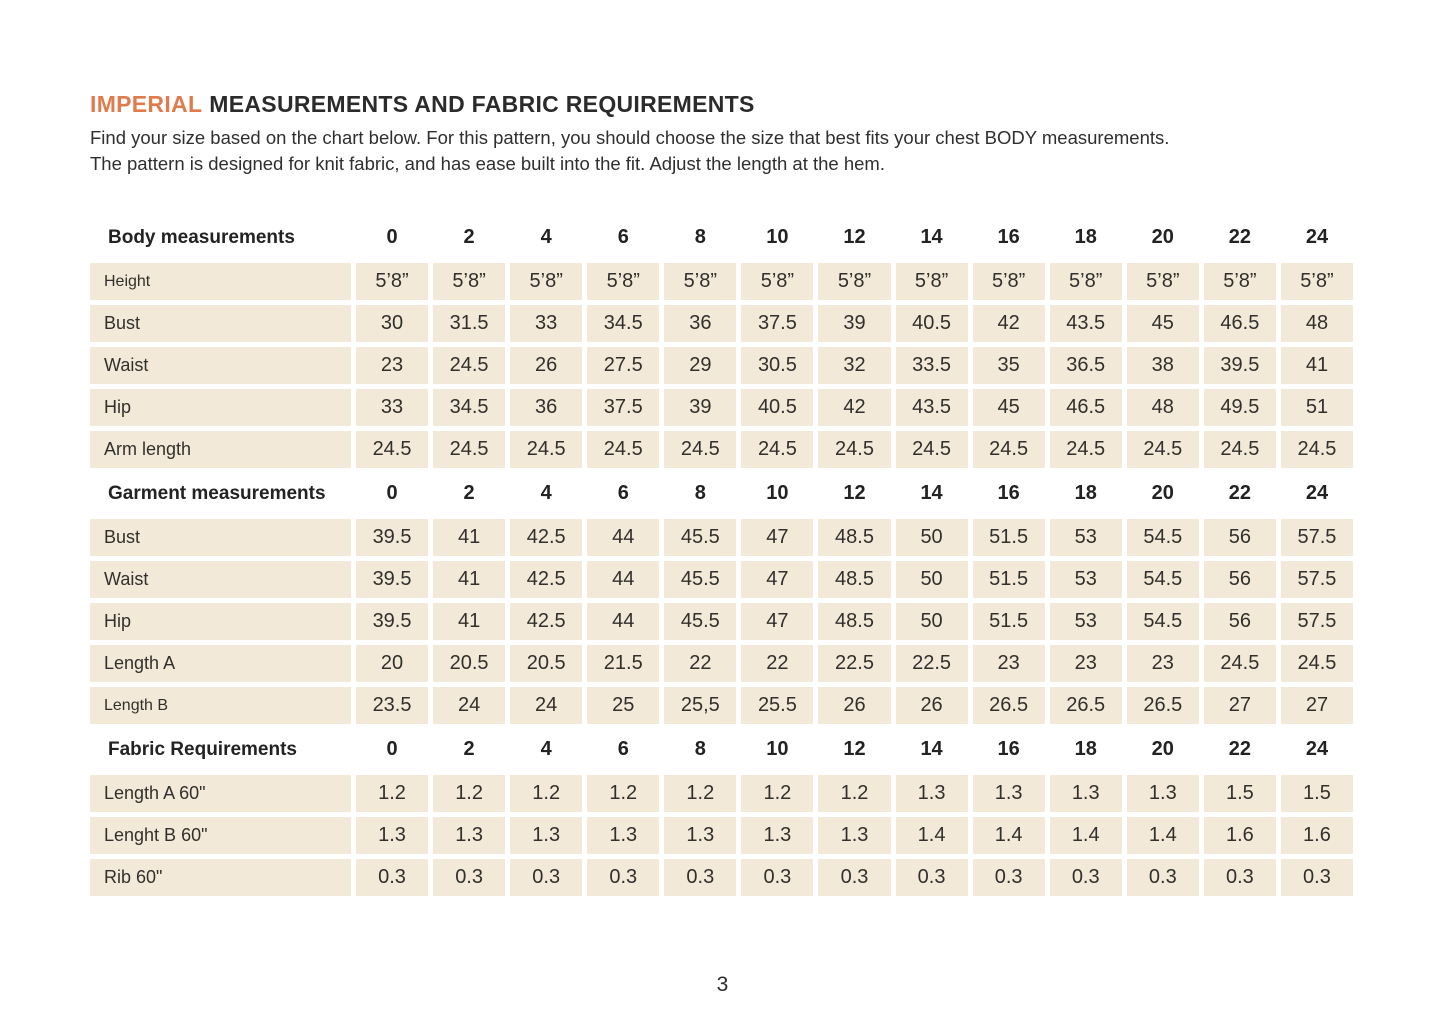 This screenshot has width=1445, height=1030. What do you see at coordinates (777, 237) in the screenshot?
I see `size-column-header: 10` at bounding box center [777, 237].